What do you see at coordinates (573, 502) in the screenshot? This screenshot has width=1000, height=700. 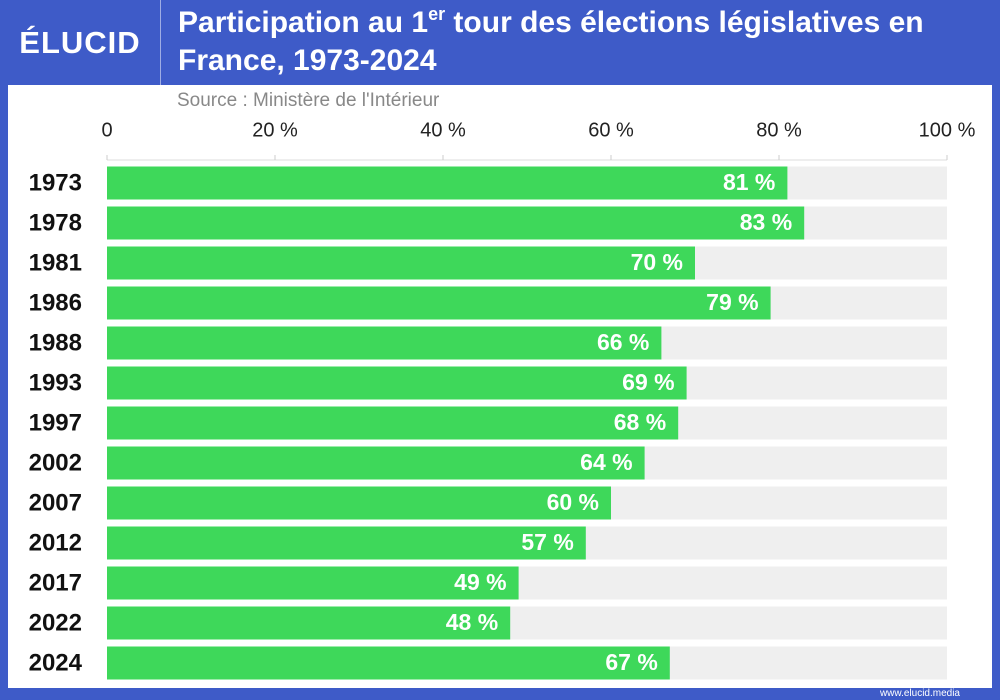 I see `value-label: 60 %` at bounding box center [573, 502].